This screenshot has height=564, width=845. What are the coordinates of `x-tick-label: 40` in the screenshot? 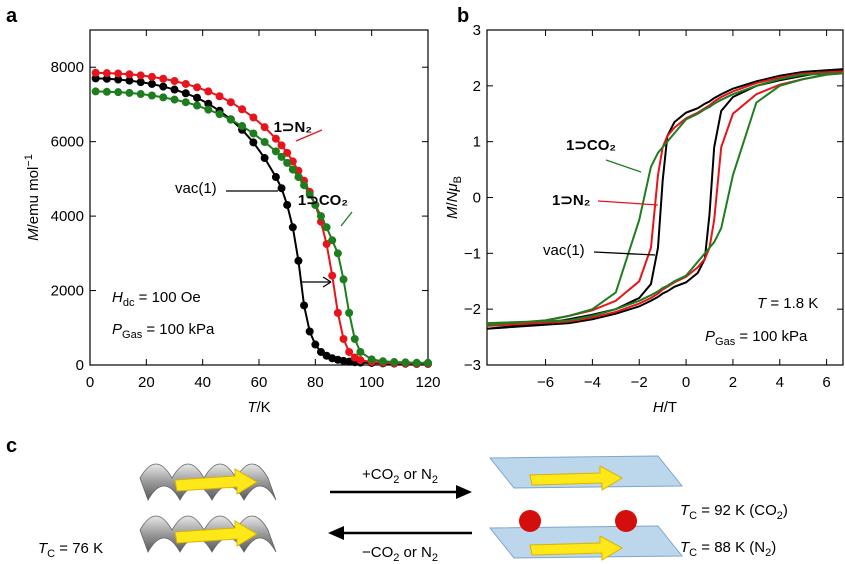 It's located at (202, 382).